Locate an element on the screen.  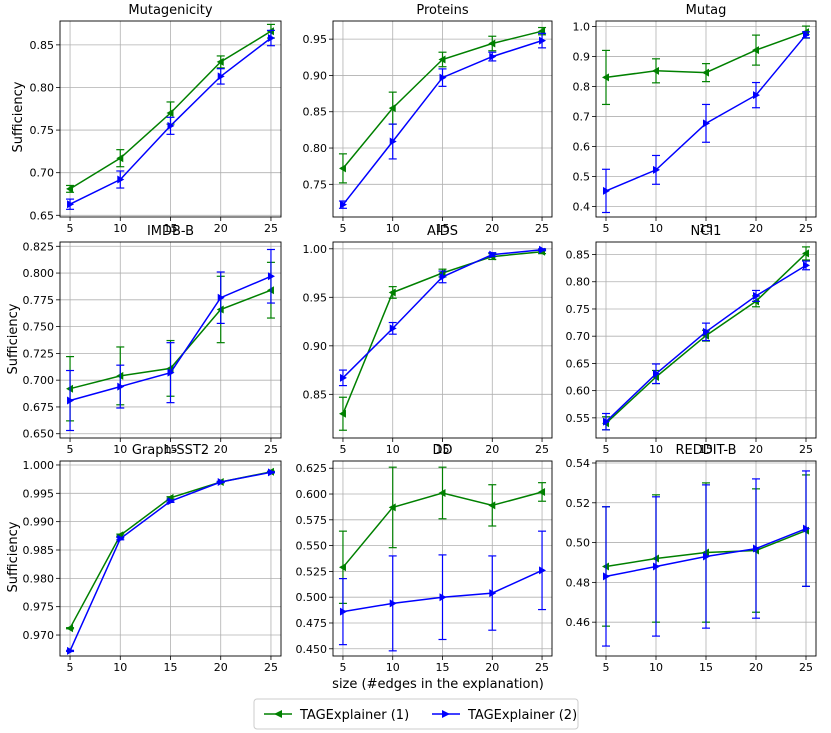
y-tick-label: 0.95 is located at coordinates (315, 297).